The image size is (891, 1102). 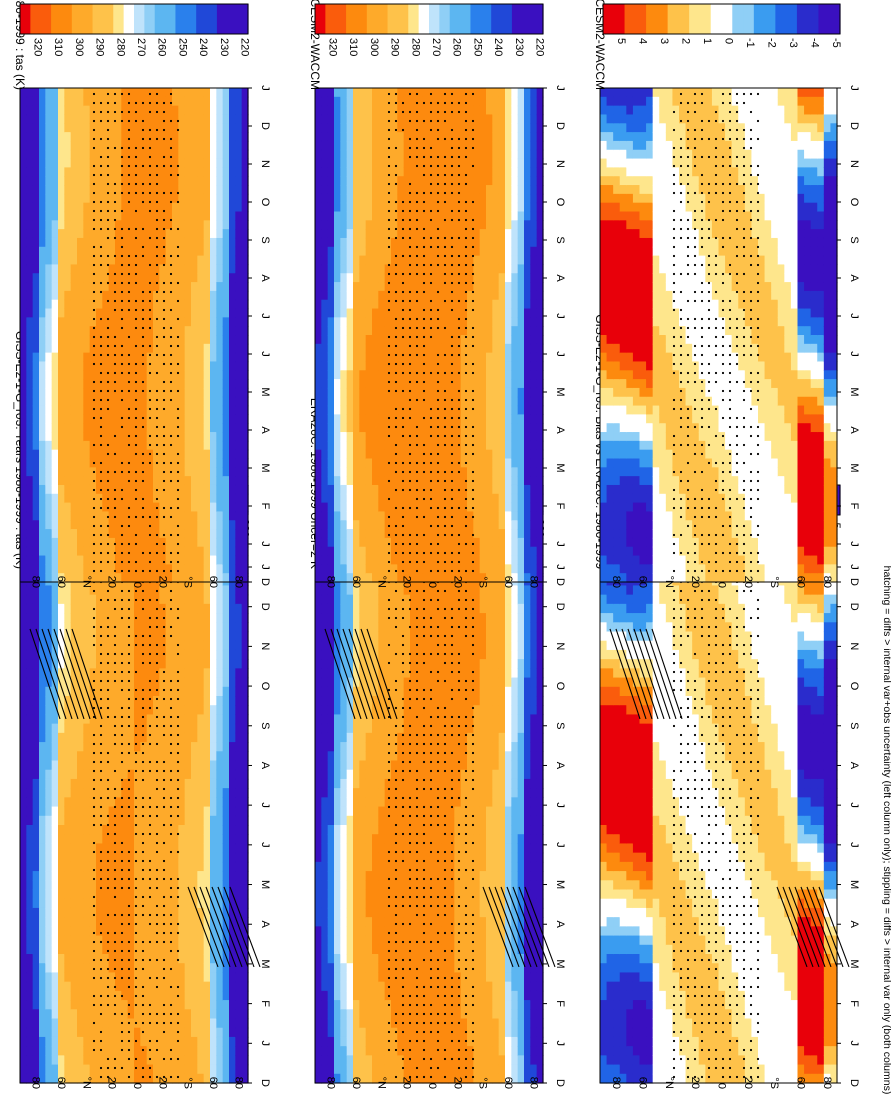 I want to click on x-tick-p1: M, so click(x=265, y=963).